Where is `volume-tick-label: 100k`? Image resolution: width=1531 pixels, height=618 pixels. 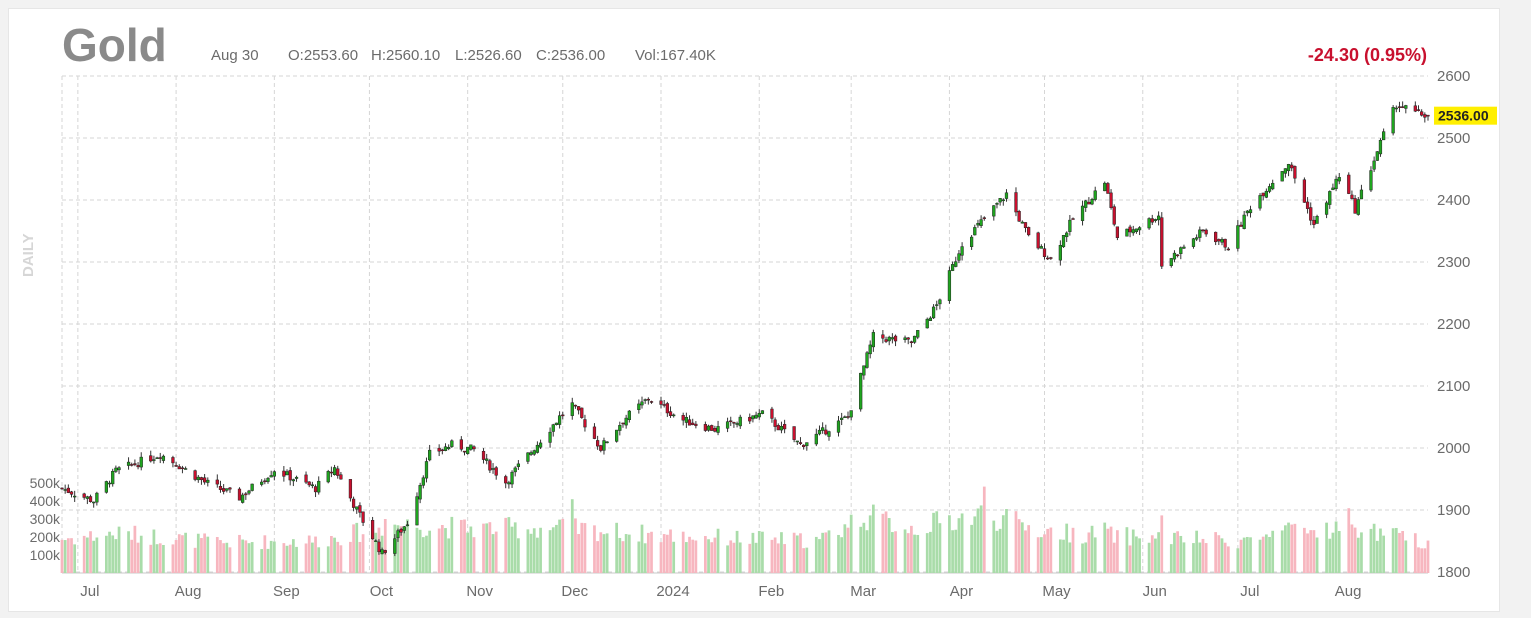 volume-tick-label: 100k is located at coordinates (45, 555).